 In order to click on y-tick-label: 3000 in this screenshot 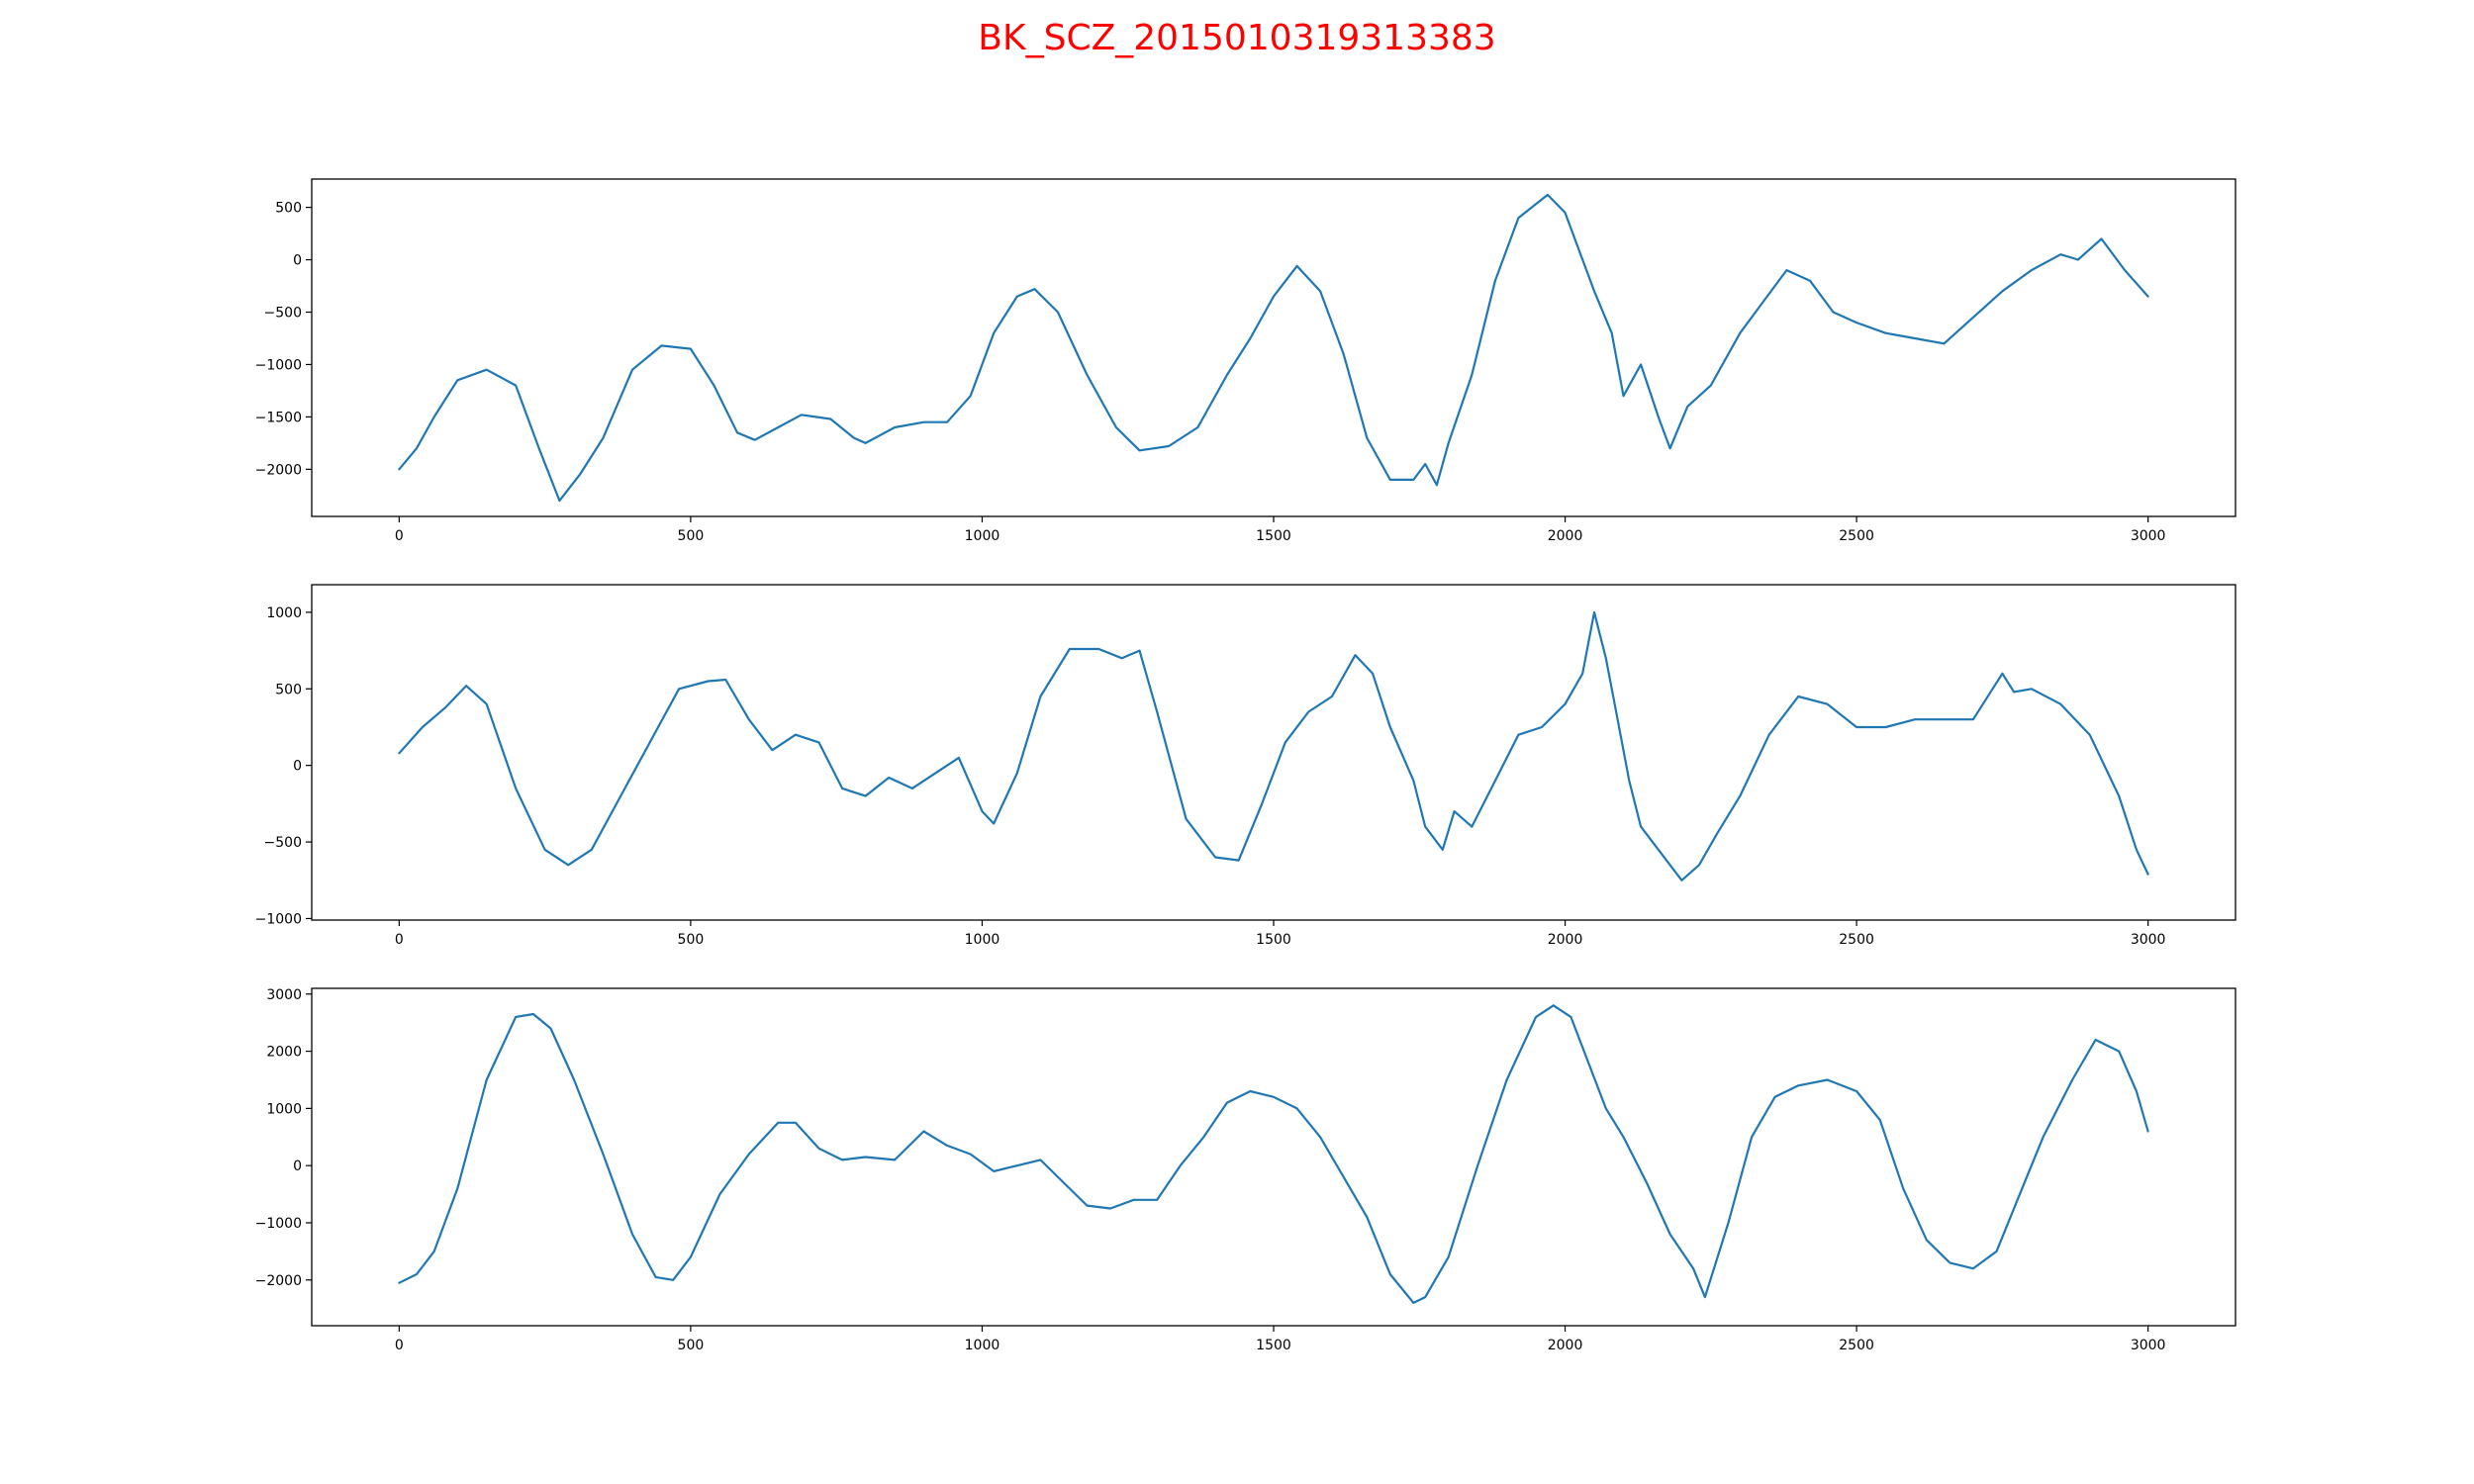, I will do `click(284, 995)`.